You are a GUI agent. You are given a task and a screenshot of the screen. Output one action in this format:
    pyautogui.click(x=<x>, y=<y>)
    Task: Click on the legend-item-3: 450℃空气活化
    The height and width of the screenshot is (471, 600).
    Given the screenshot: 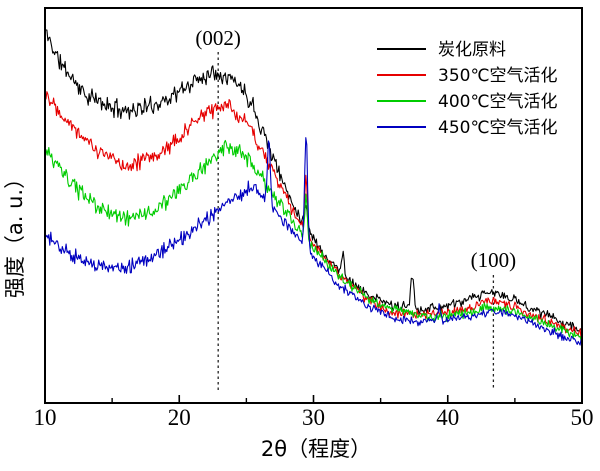 What is the action you would take?
    pyautogui.click(x=467, y=128)
    